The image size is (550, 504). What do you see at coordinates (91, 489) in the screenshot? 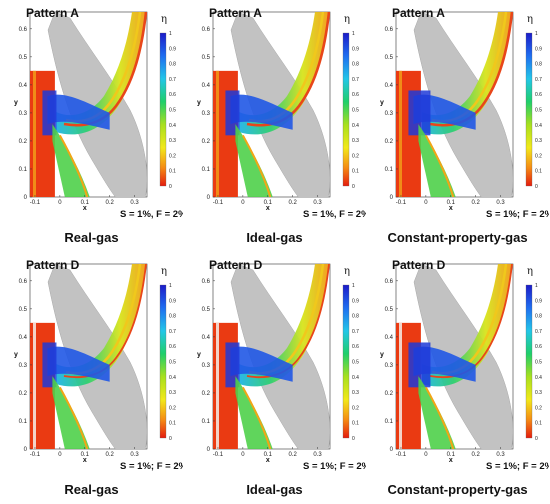
I see `panel-caption: Real-gas` at bounding box center [91, 489].